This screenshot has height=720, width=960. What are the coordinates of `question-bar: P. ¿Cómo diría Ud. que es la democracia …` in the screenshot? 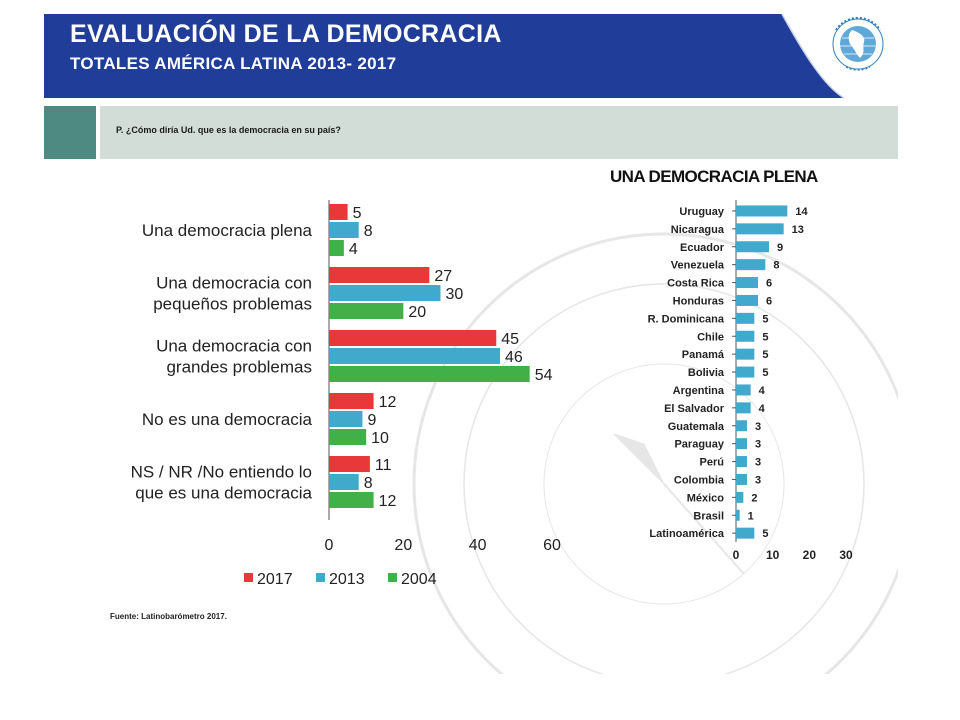 It's located at (499, 132).